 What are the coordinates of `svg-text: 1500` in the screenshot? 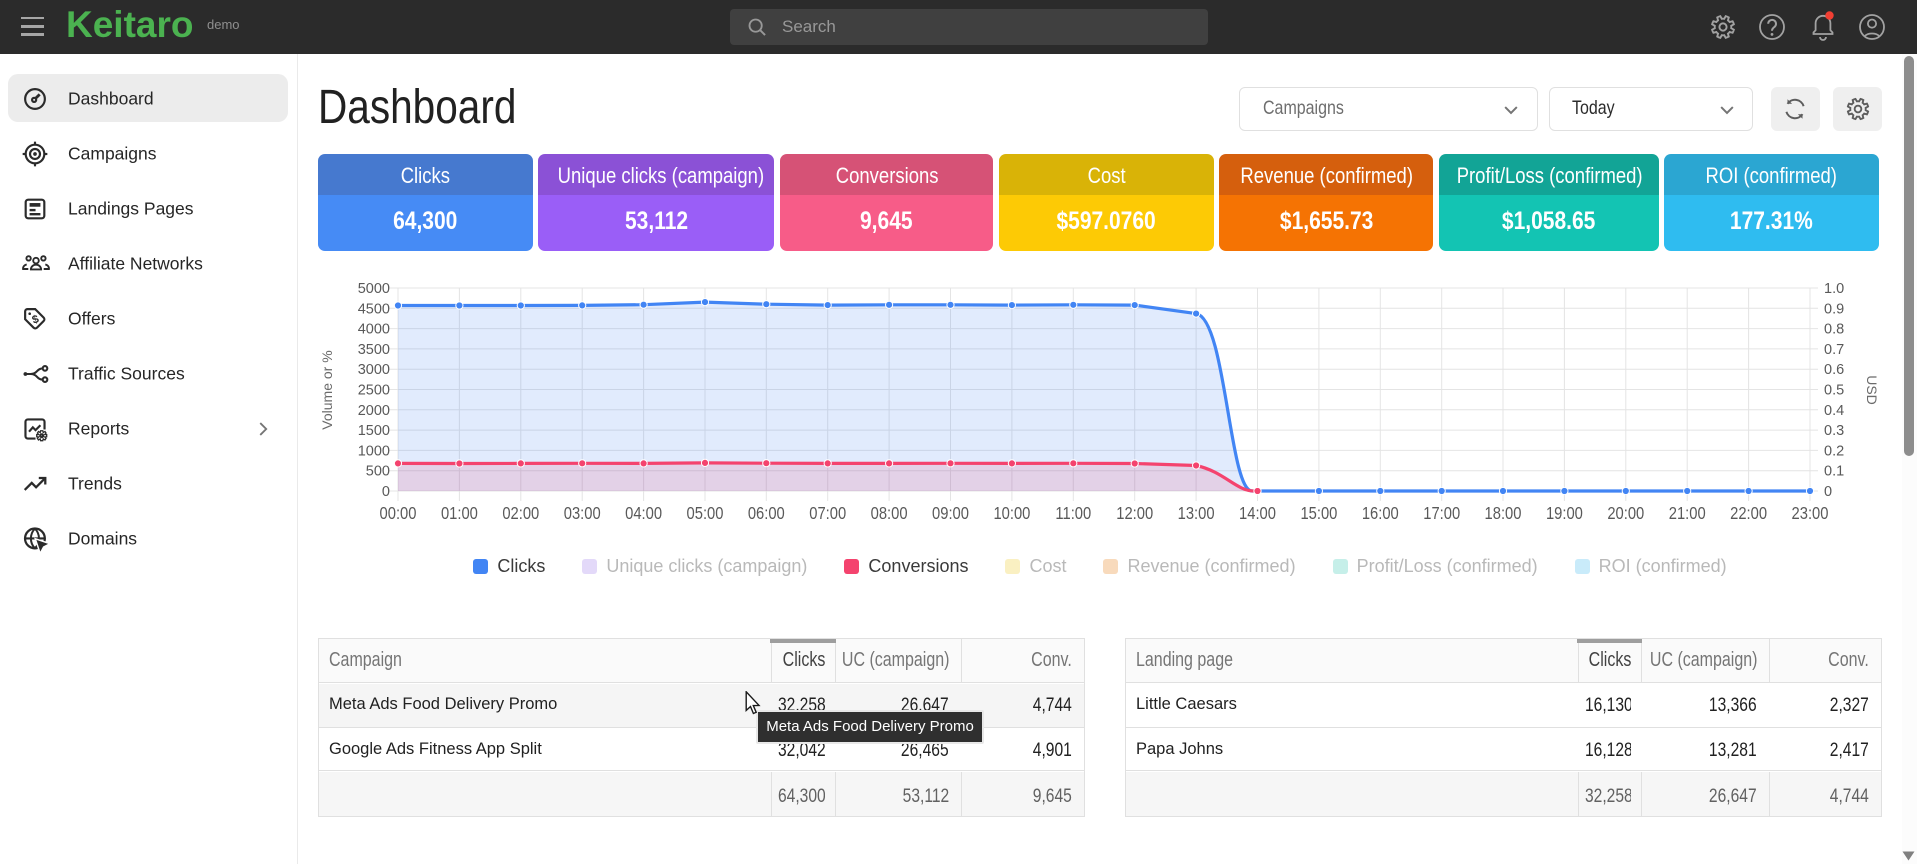 It's located at (374, 431).